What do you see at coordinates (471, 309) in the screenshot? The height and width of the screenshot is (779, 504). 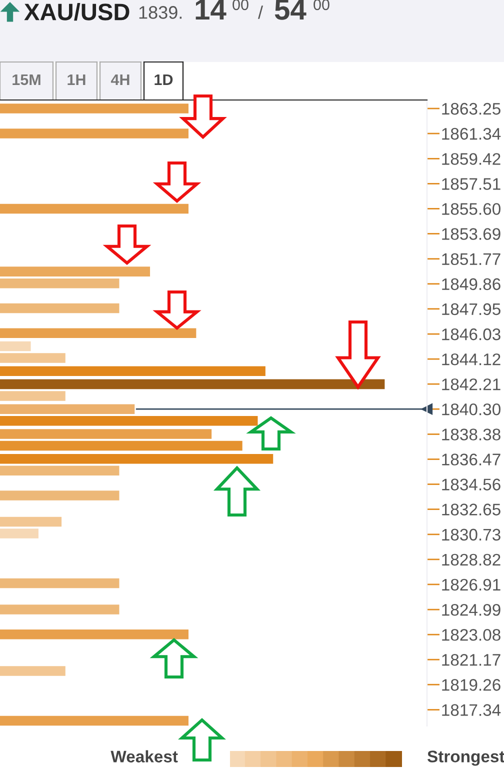 I see `y-tick-label: 1847.95` at bounding box center [471, 309].